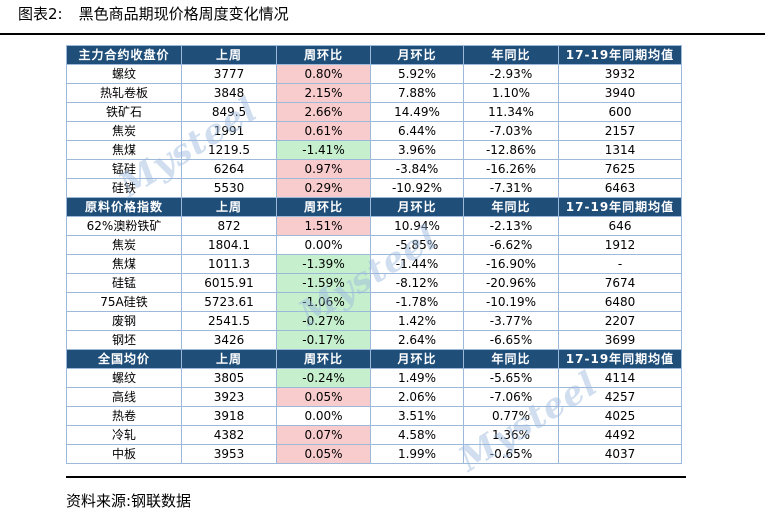  What do you see at coordinates (124, 55) in the screenshot?
I see `header-cell-item-name: 主力合约收盘价` at bounding box center [124, 55].